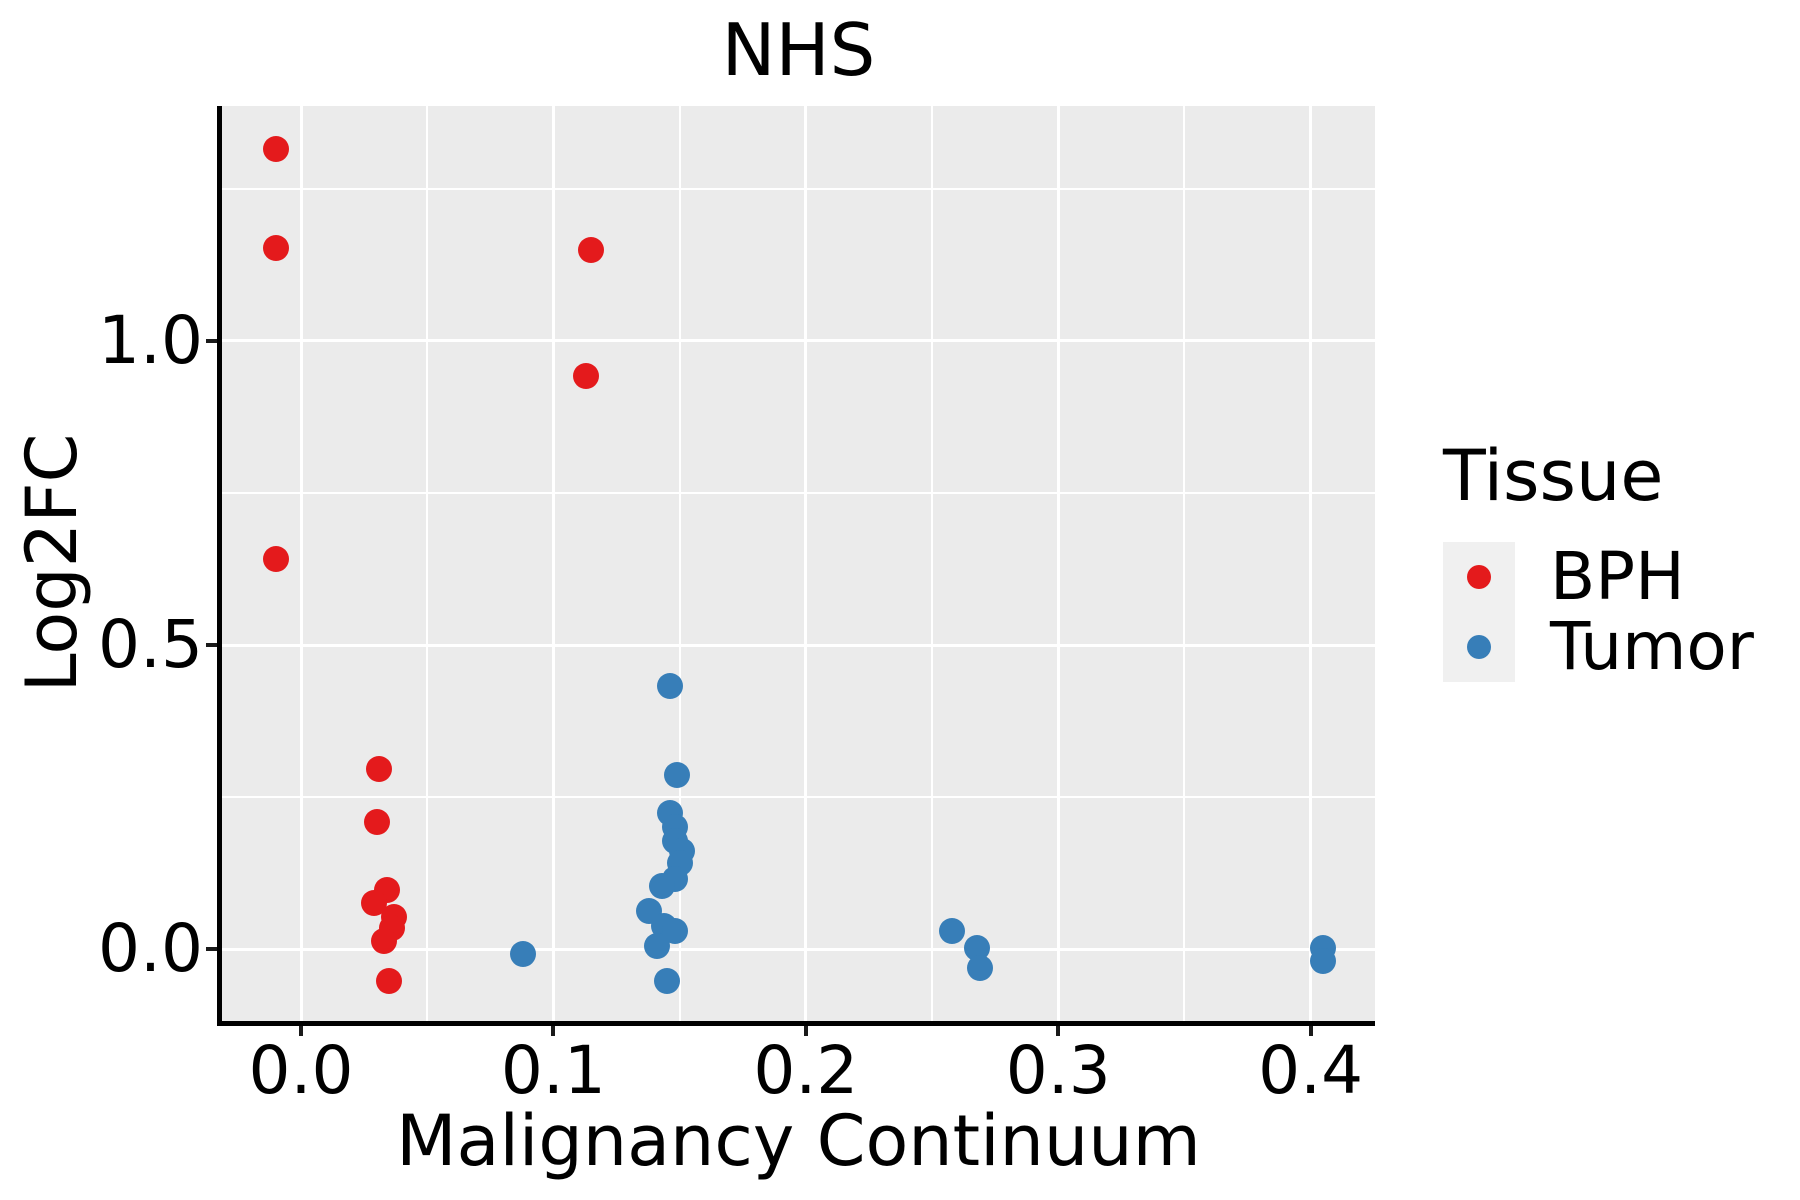 The height and width of the screenshot is (1200, 1800). What do you see at coordinates (1479, 612) in the screenshot?
I see `legend-key-background` at bounding box center [1479, 612].